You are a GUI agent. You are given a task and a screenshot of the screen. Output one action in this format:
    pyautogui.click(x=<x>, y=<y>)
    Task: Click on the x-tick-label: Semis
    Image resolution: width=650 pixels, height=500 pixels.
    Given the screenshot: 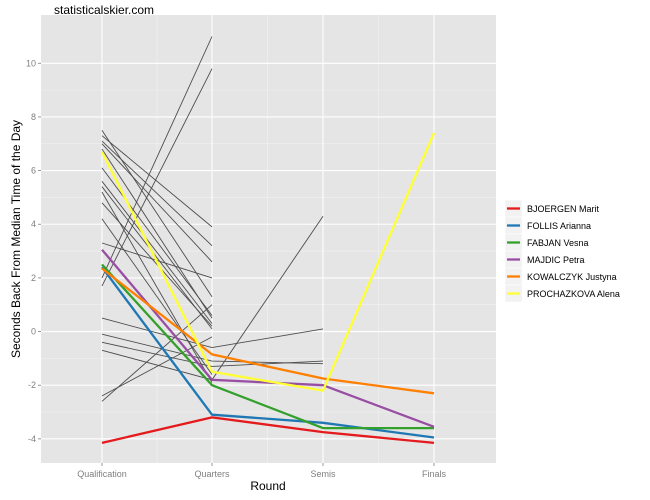 What is the action you would take?
    pyautogui.click(x=323, y=474)
    